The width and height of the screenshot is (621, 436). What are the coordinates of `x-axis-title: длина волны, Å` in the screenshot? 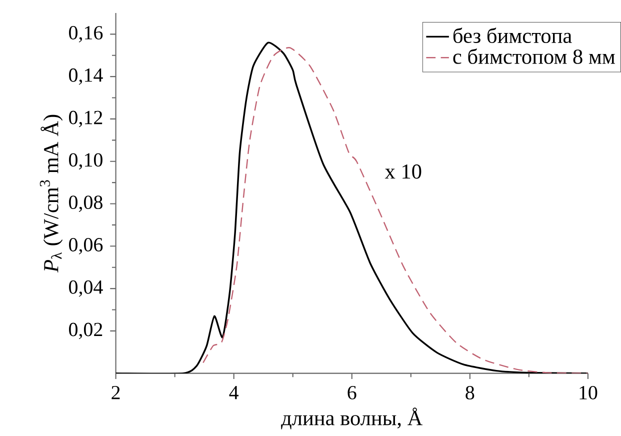 It's located at (352, 419).